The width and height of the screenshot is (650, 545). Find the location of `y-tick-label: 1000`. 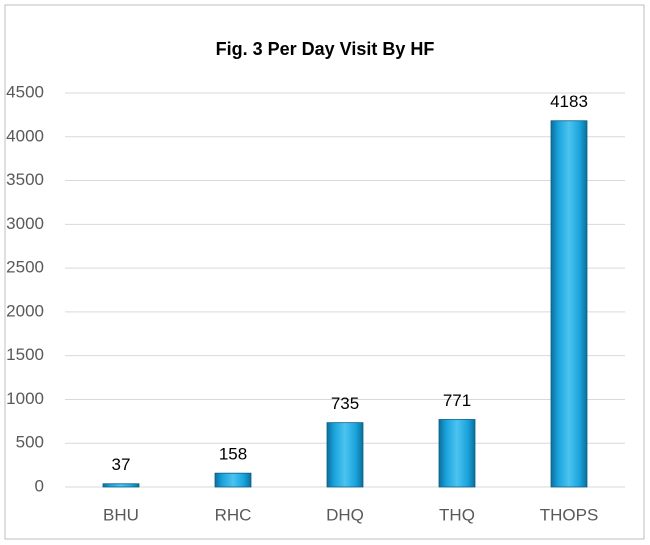

y-tick-label: 1000 is located at coordinates (25, 398).